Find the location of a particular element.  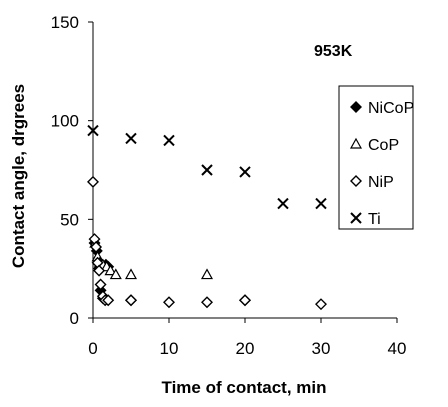

legend-label: NiCoP is located at coordinates (391, 108).